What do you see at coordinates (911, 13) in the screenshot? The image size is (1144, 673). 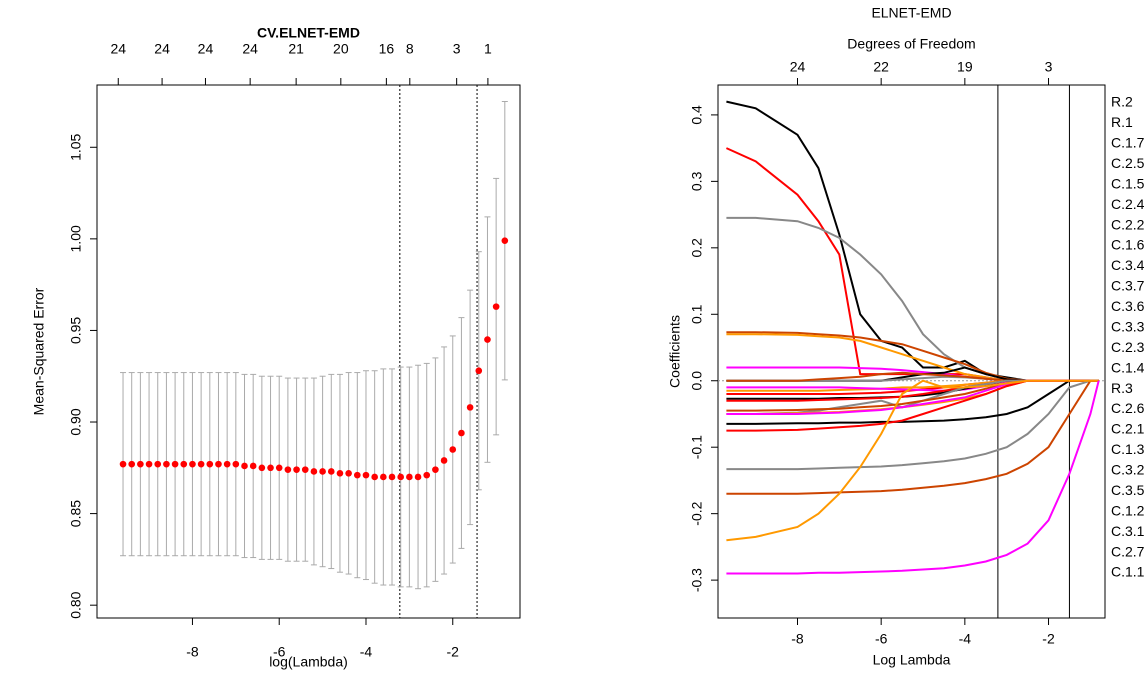 I see `chart-title: ELNET-EMD` at bounding box center [911, 13].